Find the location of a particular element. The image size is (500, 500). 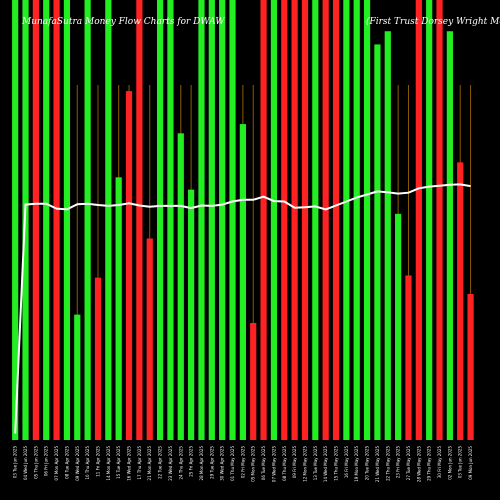

x-tick-label: 07 Mon Apr 2025 is located at coordinates (56, 463).